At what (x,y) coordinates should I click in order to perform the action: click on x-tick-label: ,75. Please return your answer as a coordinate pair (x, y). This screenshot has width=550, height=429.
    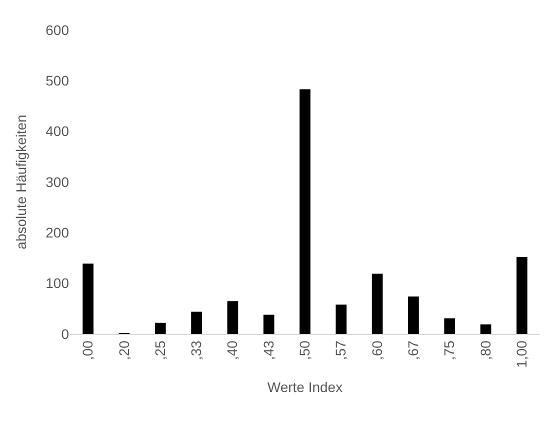
    Looking at the image, I should click on (449, 350).